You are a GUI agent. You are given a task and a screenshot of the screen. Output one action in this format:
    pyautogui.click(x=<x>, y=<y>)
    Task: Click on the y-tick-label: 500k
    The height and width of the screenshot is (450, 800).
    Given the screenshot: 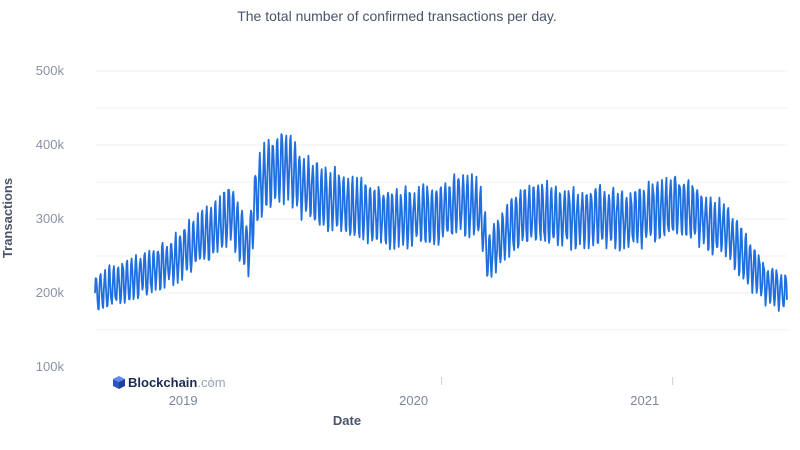 What is the action you would take?
    pyautogui.click(x=50, y=70)
    